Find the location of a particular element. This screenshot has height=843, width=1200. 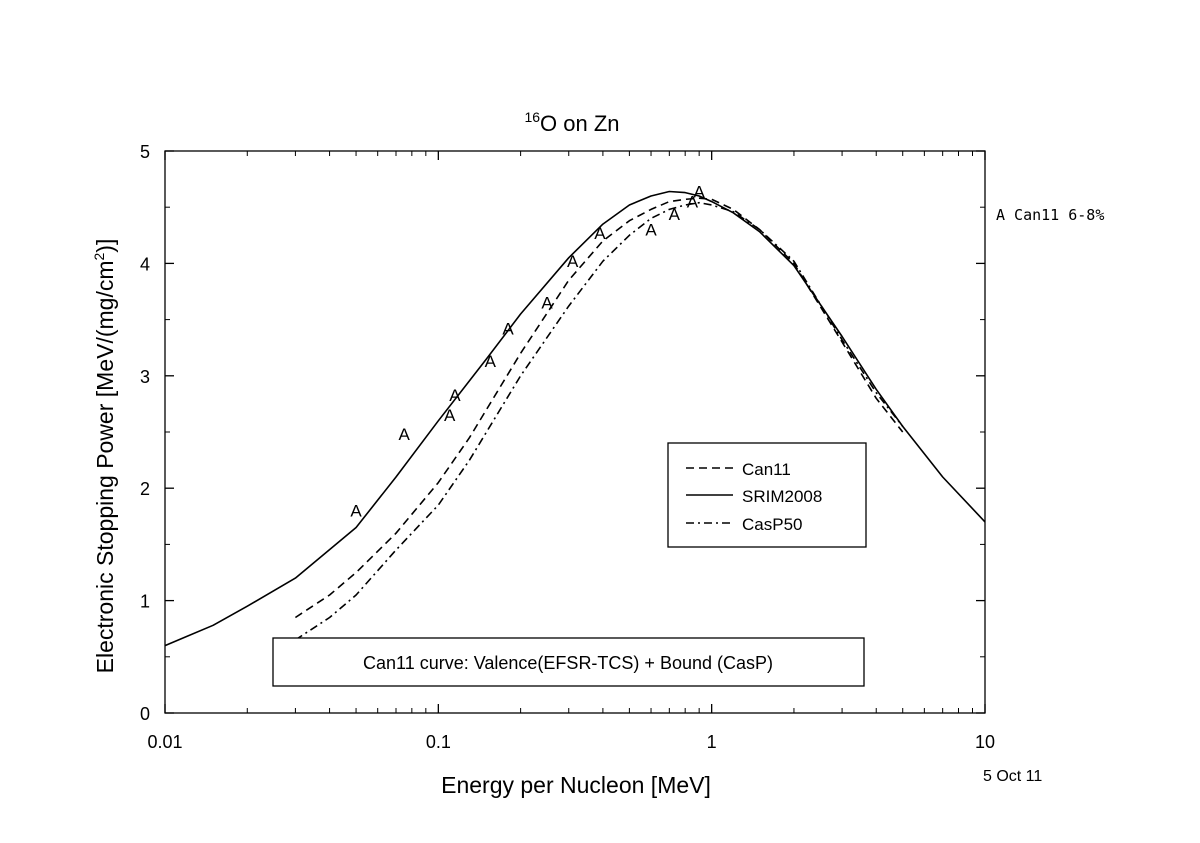

y-axis-label-main: Electronic Stopping Power [MeV/(mg/cm is located at coordinates (105, 466).